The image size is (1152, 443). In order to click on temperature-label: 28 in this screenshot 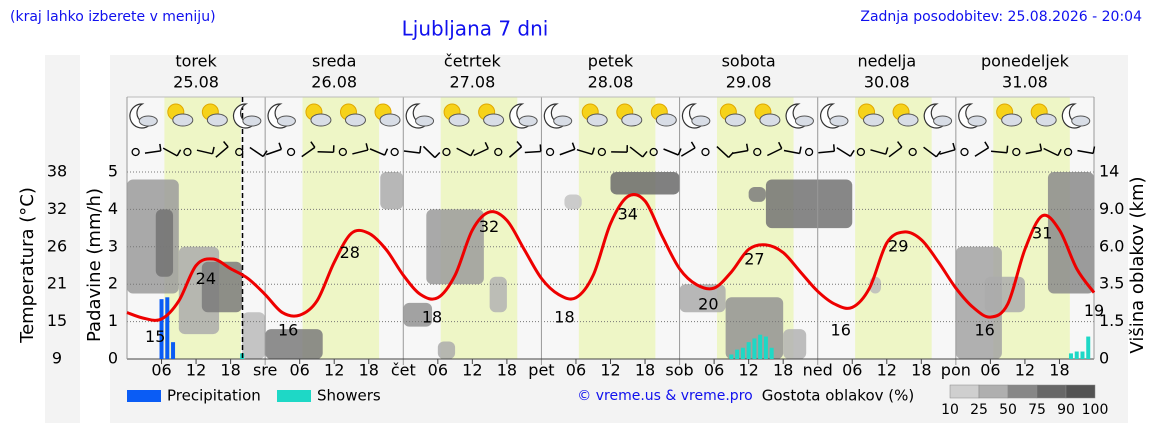, I will do `click(350, 252)`.